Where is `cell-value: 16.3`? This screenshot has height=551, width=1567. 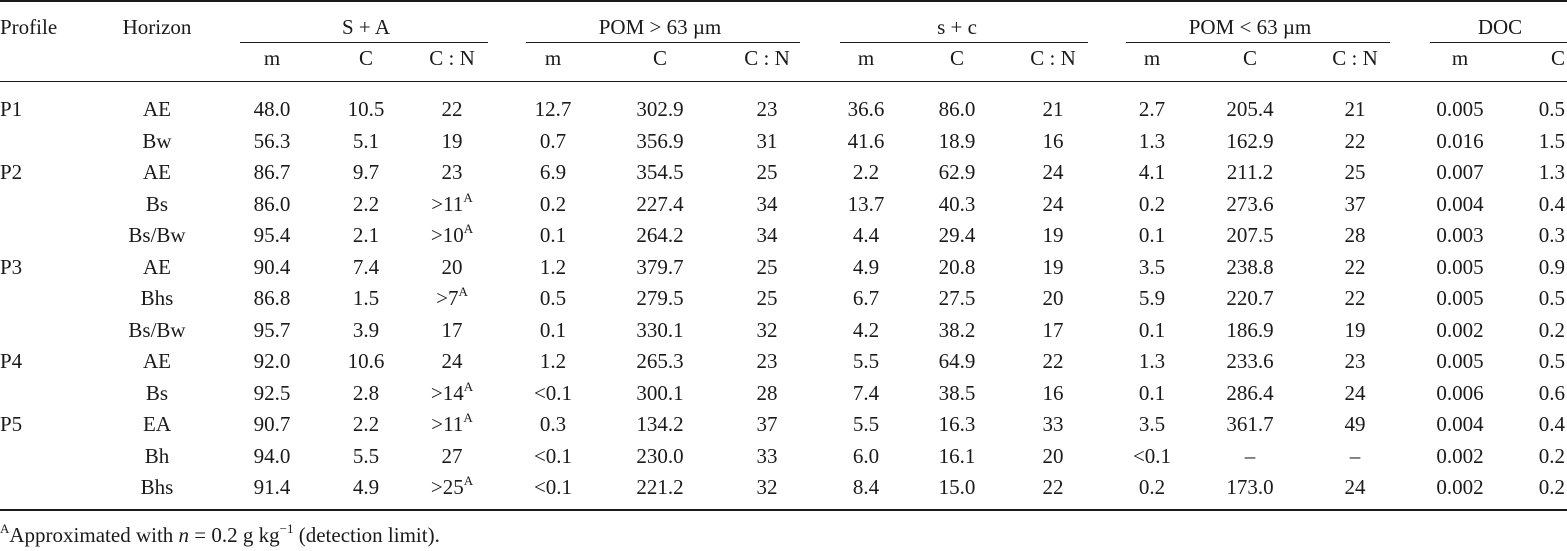
cell-value: 16.3 is located at coordinates (957, 424).